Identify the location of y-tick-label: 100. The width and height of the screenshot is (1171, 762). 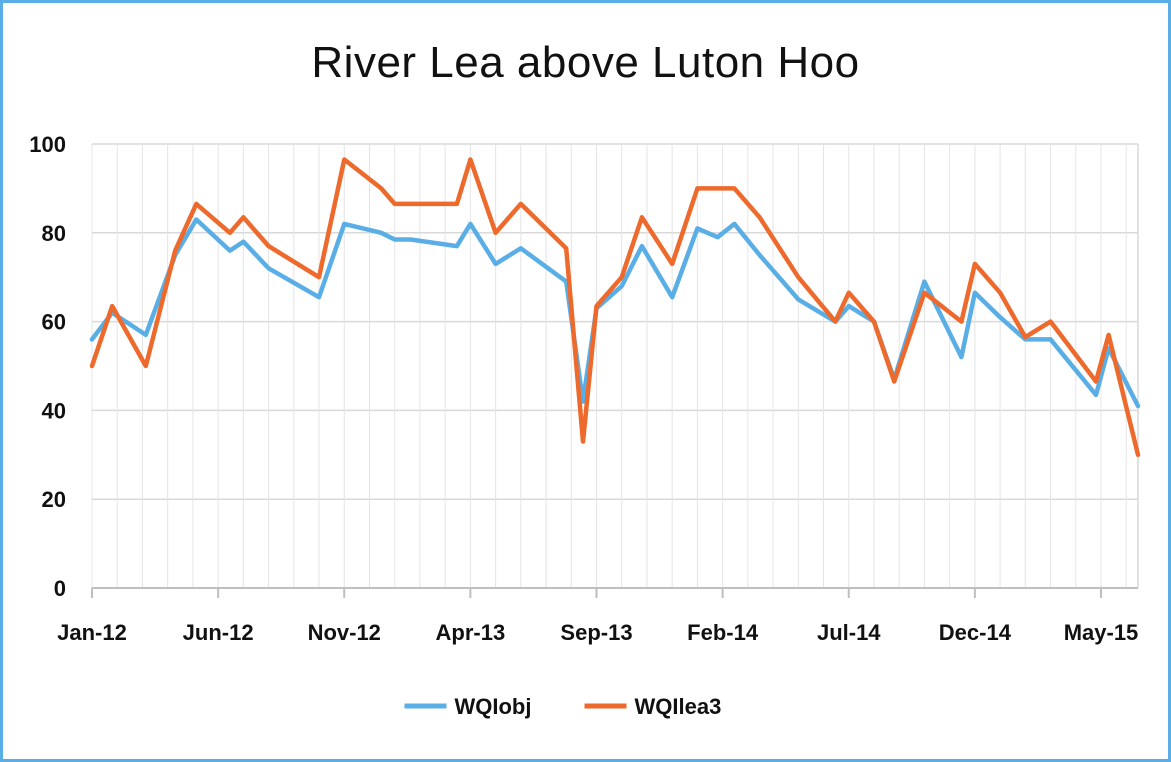
(47, 144).